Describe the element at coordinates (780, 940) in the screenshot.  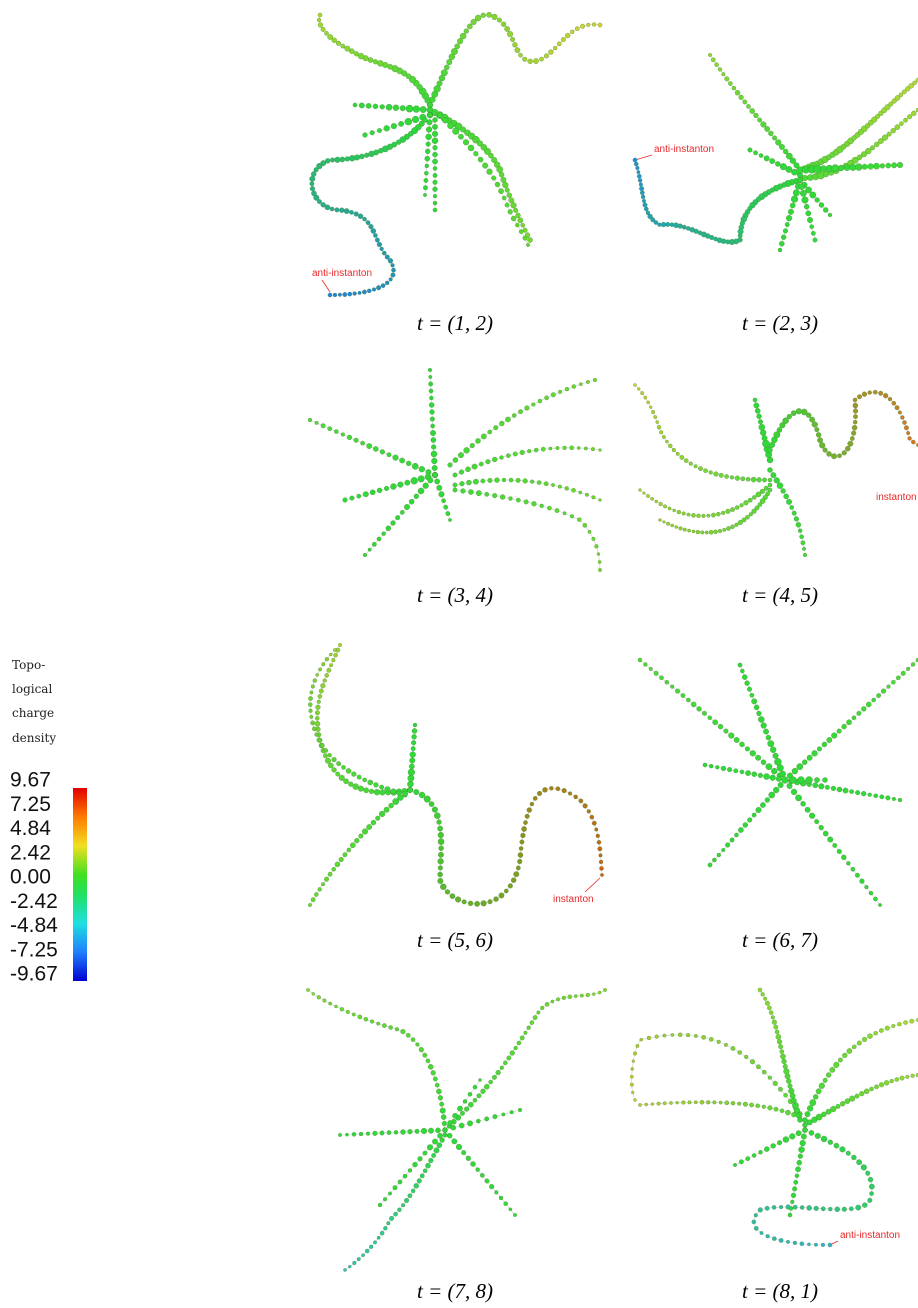
I see `caption: t = (6, 7)` at that location.